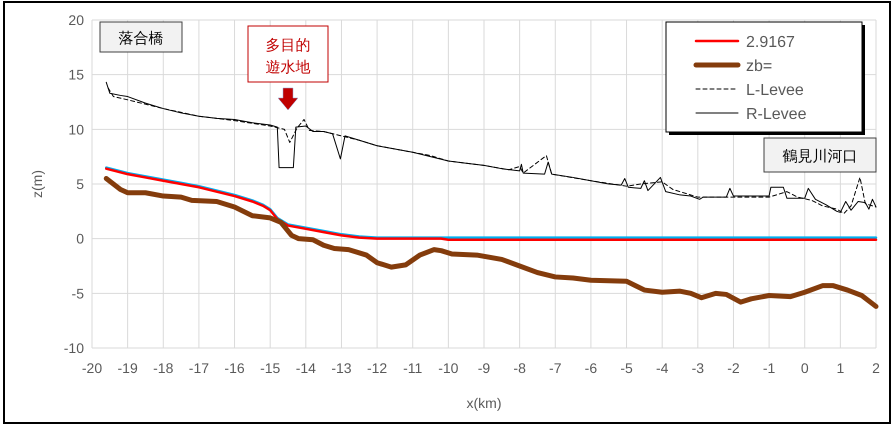  I want to click on x-tick-label: -4, so click(662, 368).